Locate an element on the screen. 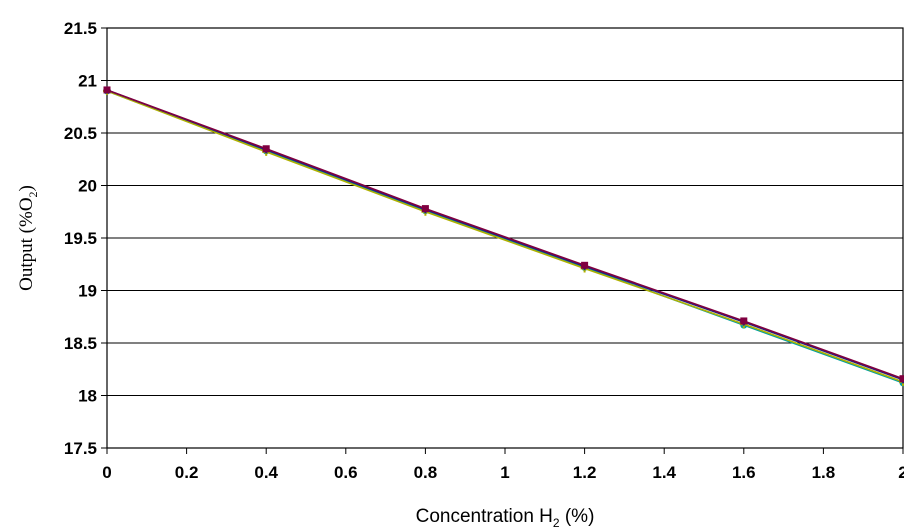  x-tick-label: 0.2 is located at coordinates (187, 472).